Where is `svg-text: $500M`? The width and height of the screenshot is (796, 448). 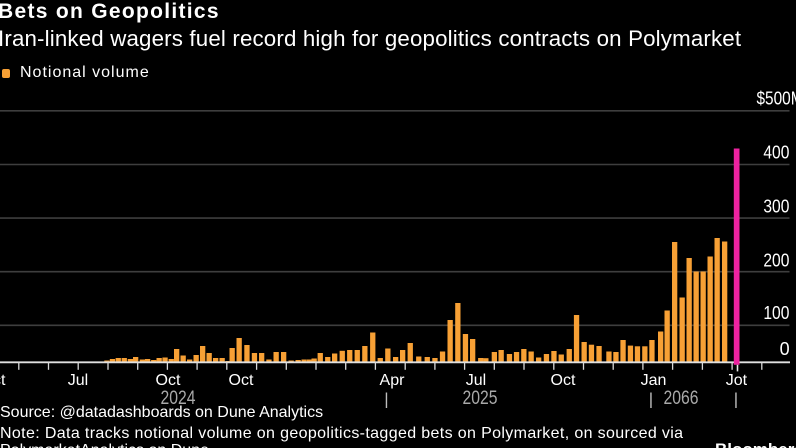 svg-text: $500M is located at coordinates (776, 98).